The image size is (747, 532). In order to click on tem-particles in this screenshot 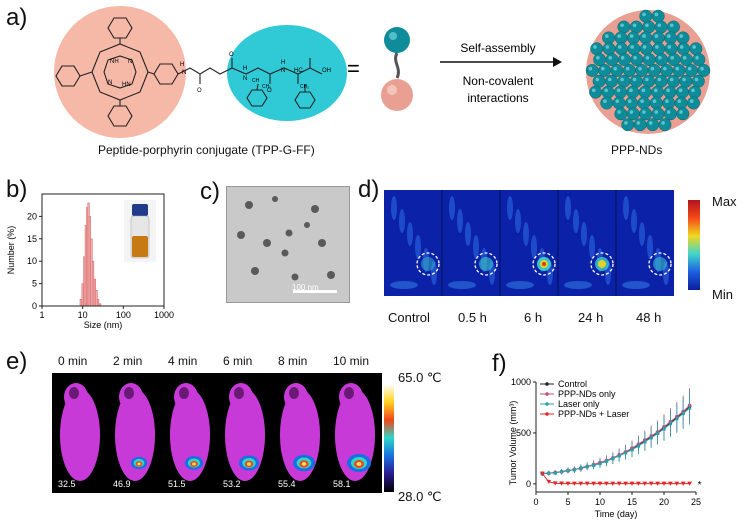, I will do `click(287, 244)`.